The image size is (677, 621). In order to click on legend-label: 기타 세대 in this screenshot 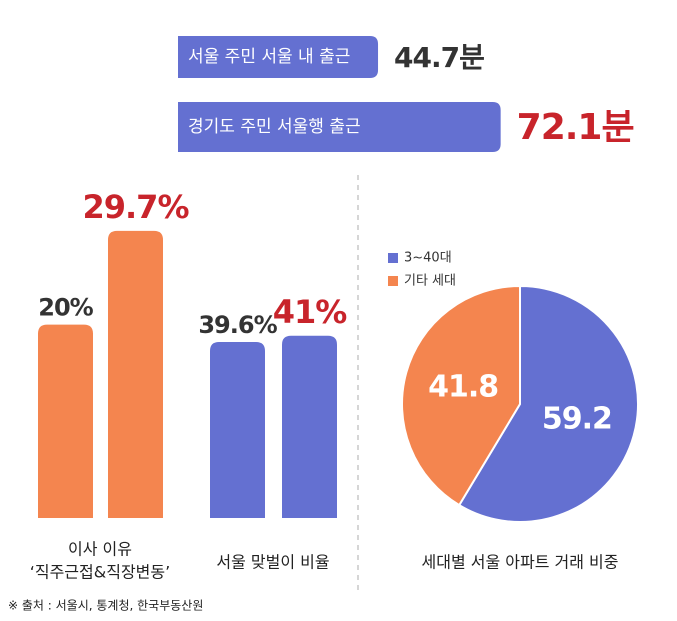, I will do `click(430, 281)`.